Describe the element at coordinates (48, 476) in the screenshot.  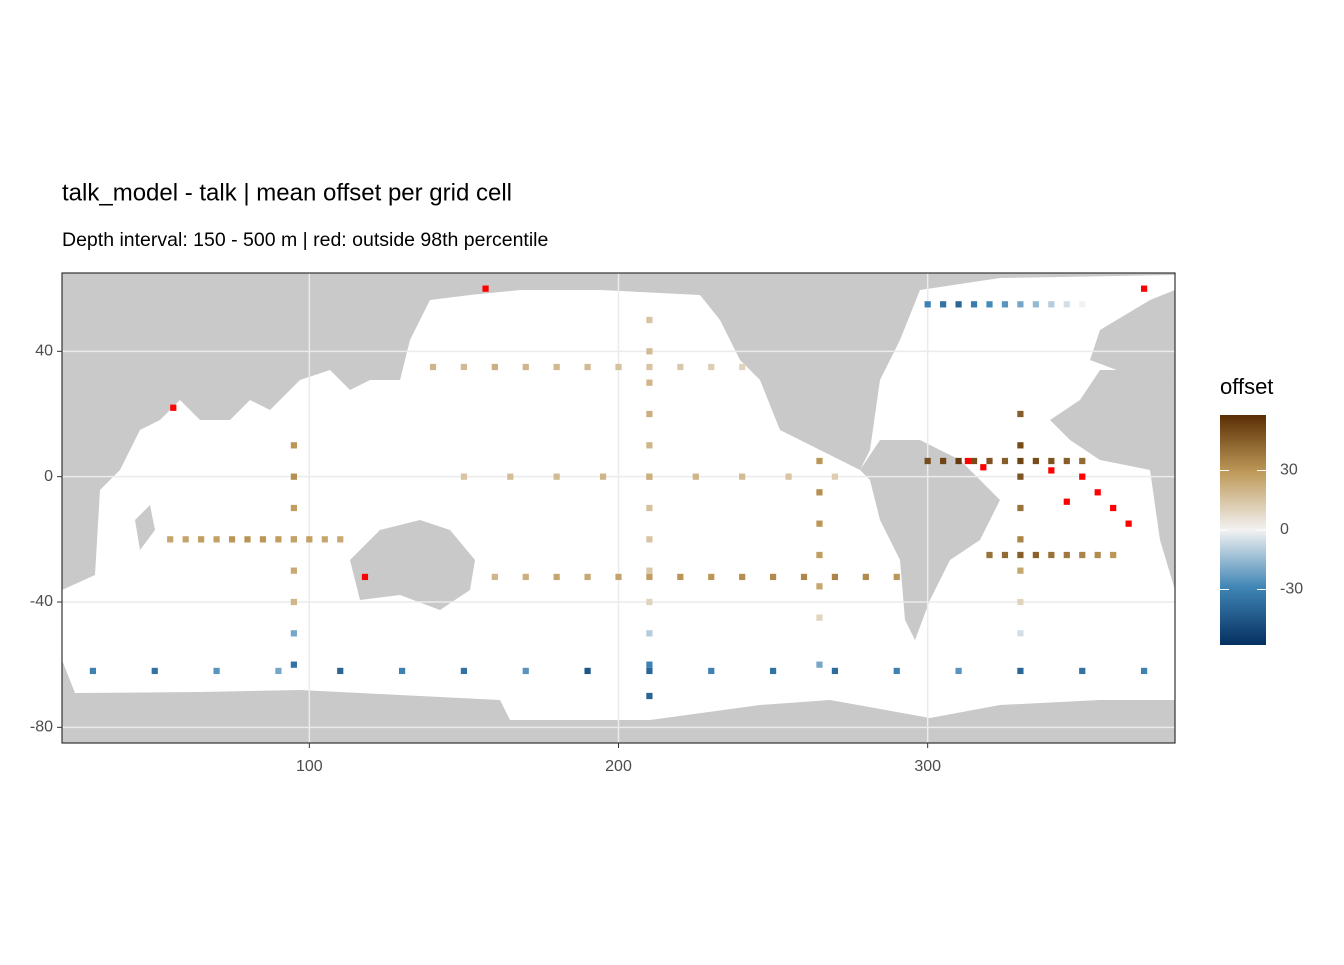
I see `y-tick-label: 0` at that location.